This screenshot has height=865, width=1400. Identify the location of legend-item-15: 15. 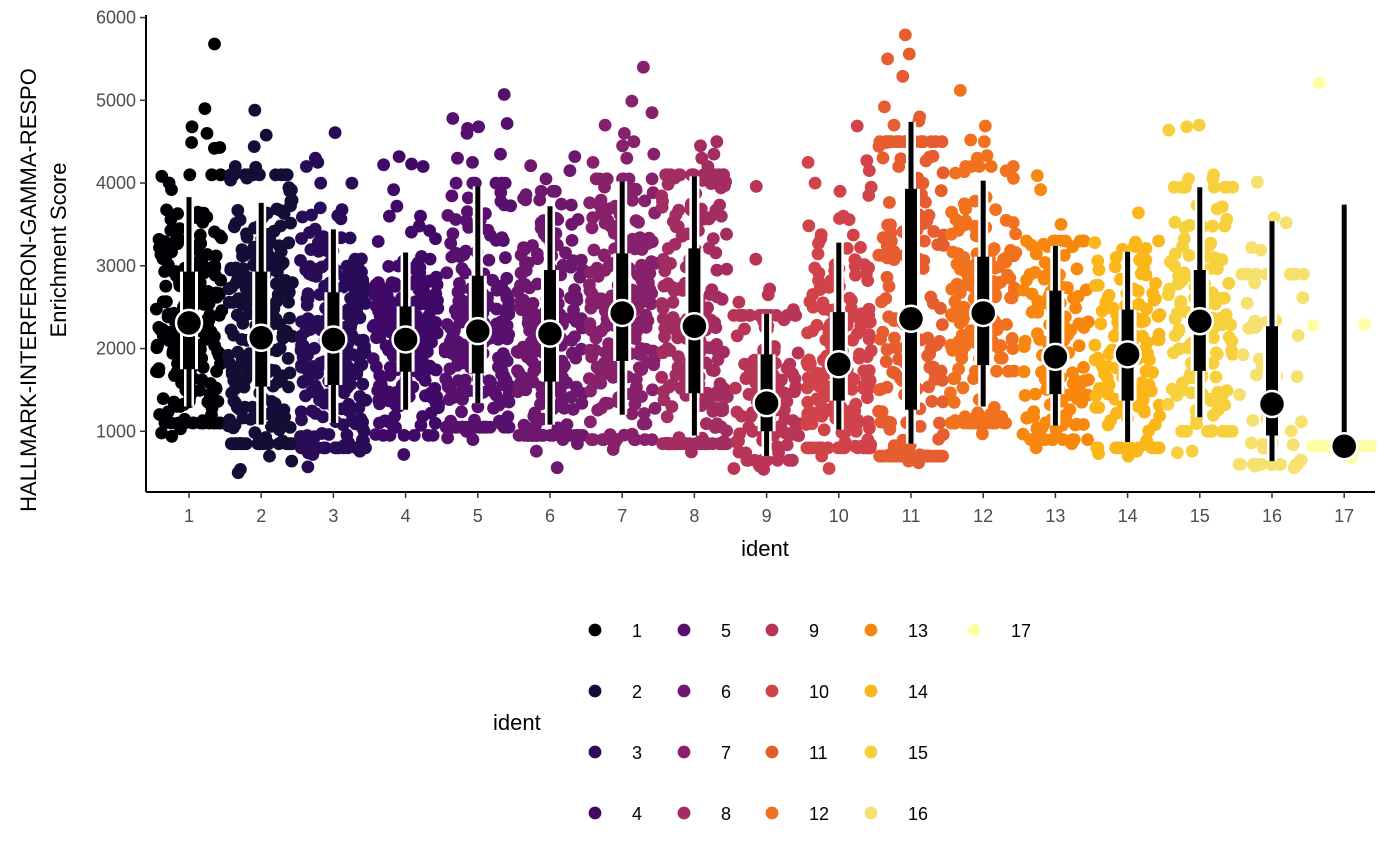
(896, 753).